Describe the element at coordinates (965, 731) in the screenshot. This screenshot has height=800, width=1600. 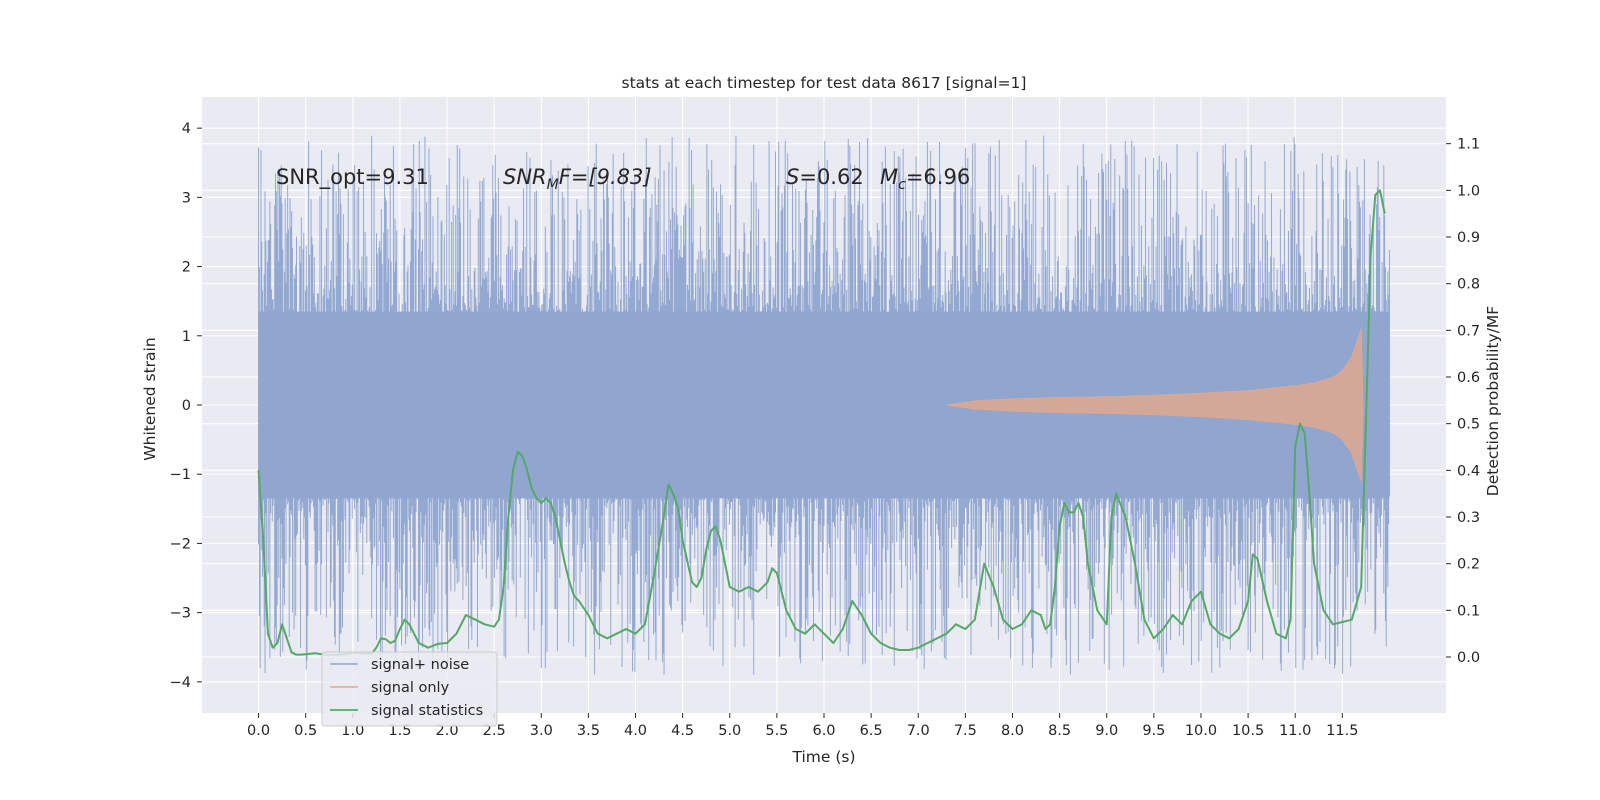
I see `x-tick-label: 7.5` at that location.